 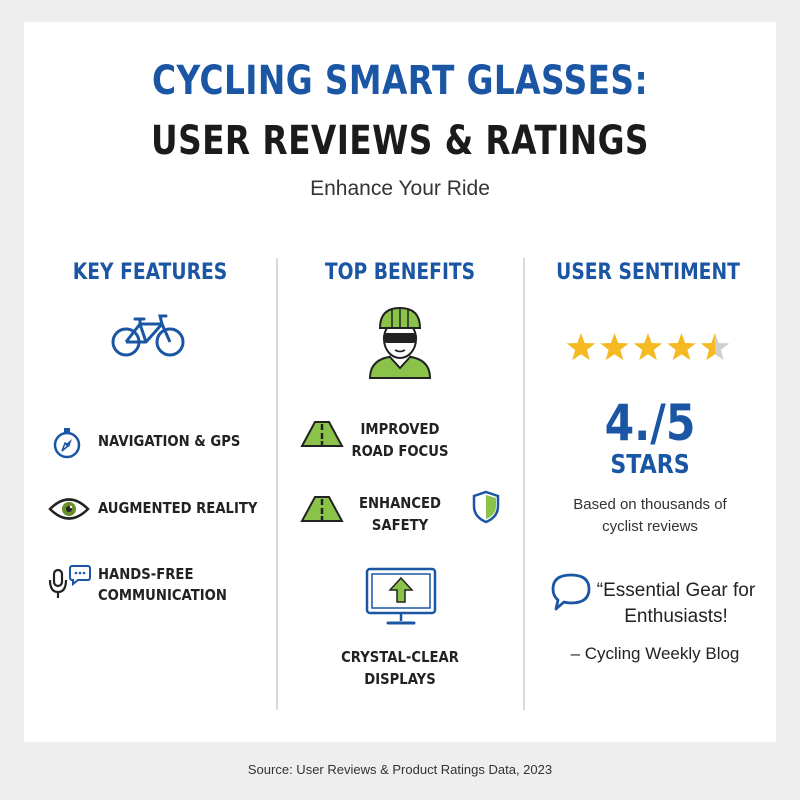 What do you see at coordinates (146, 574) in the screenshot?
I see `feature-label-hands-free-line1: HANDS-FREE` at bounding box center [146, 574].